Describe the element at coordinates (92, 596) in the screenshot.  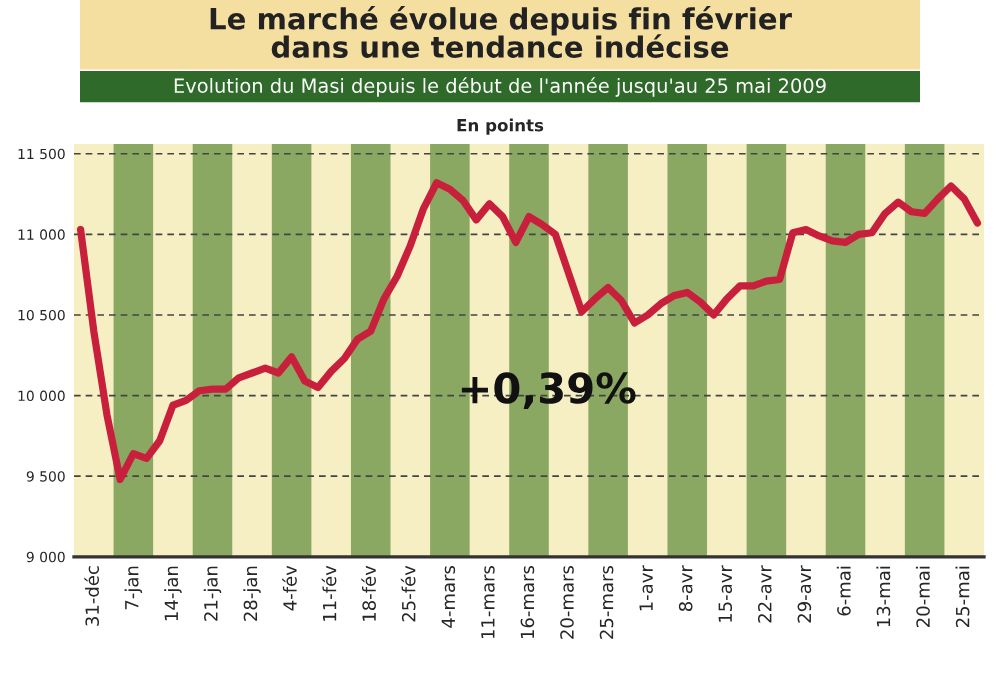
I see `x-tick-label: 31-déc` at that location.